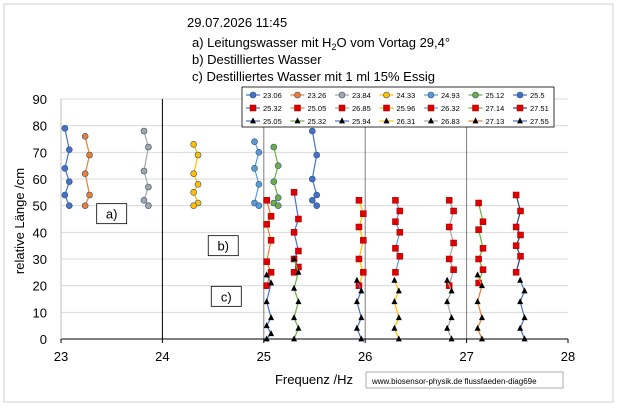 The image size is (617, 408). What do you see at coordinates (341, 42) in the screenshot?
I see `title-h2o-o: O` at bounding box center [341, 42].